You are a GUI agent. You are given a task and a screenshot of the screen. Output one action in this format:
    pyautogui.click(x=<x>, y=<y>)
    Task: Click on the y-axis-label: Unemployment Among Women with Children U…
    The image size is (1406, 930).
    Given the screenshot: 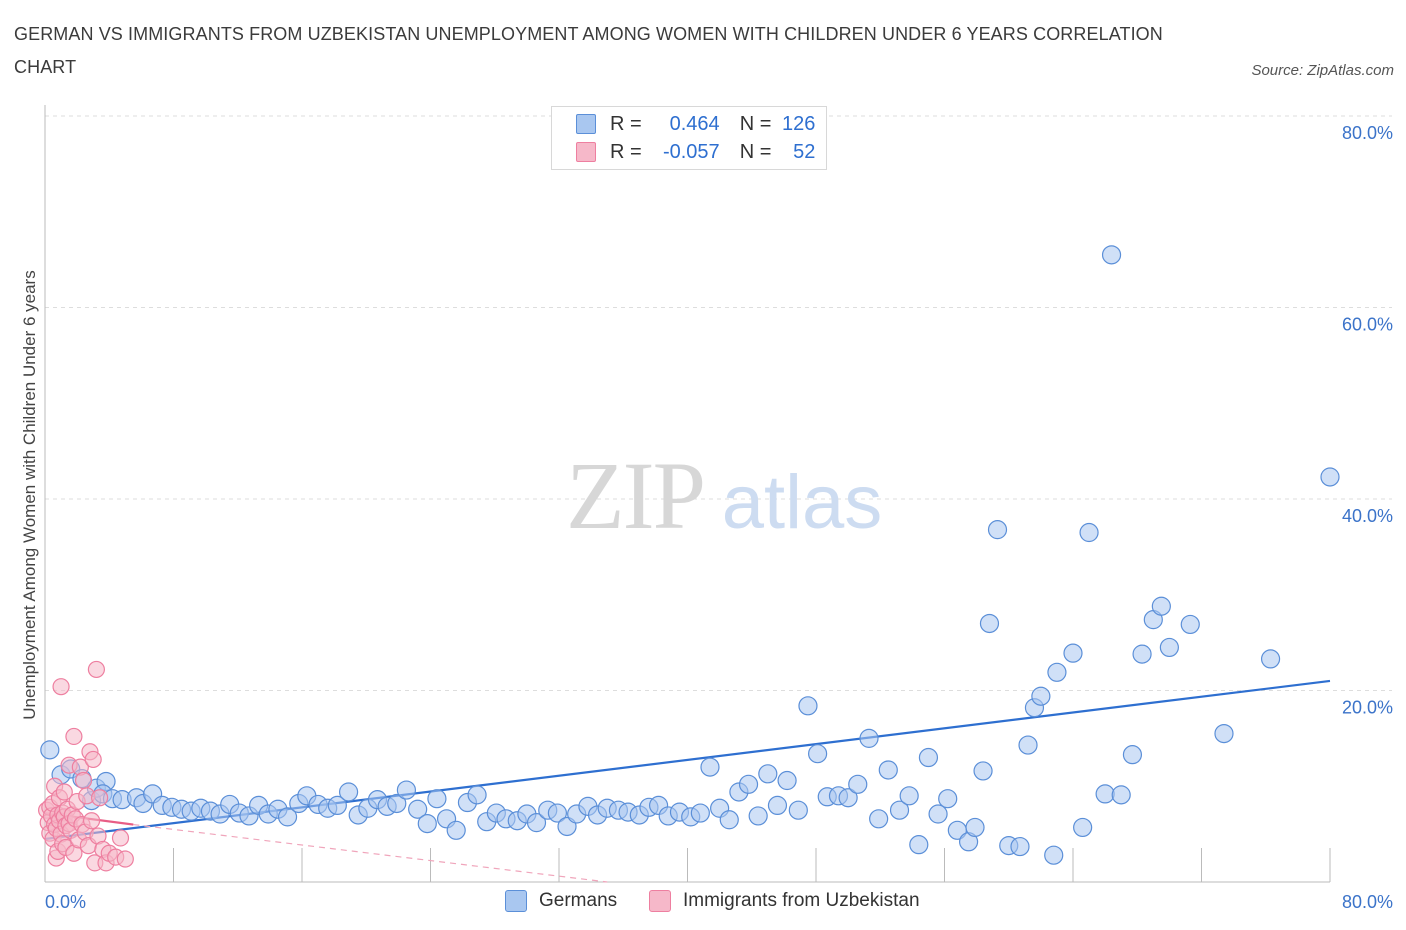 What is the action you would take?
    pyautogui.click(x=29, y=495)
    